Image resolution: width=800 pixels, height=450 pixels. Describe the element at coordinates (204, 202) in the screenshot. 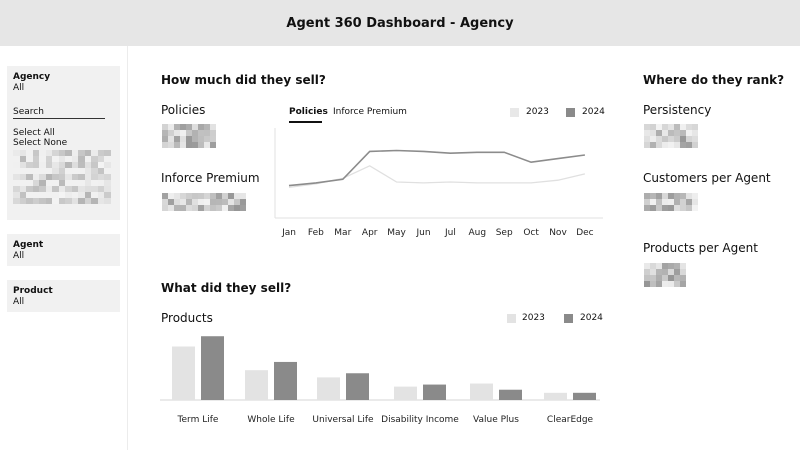

I see `premium-metric-value` at that location.